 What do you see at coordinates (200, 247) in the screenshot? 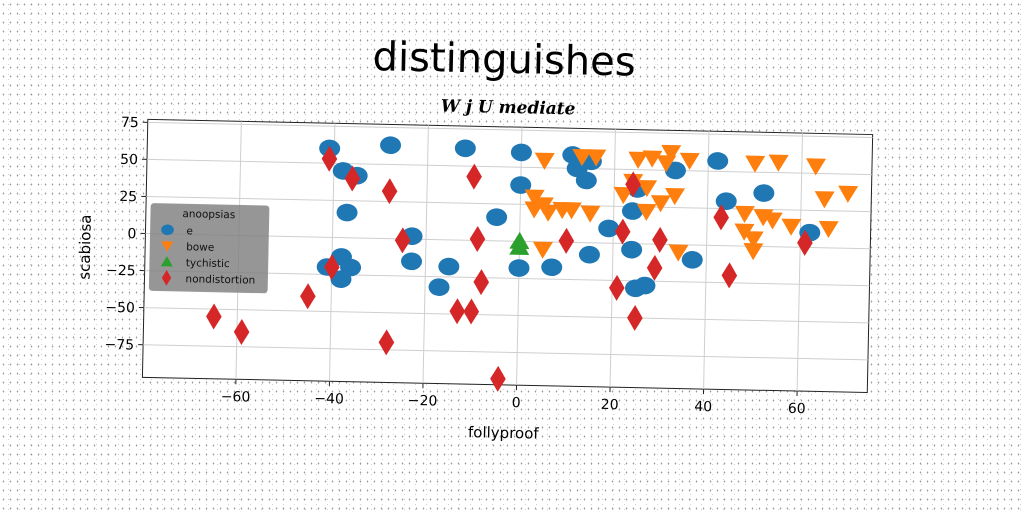
I see `legend-label-bowe: bowe` at bounding box center [200, 247].